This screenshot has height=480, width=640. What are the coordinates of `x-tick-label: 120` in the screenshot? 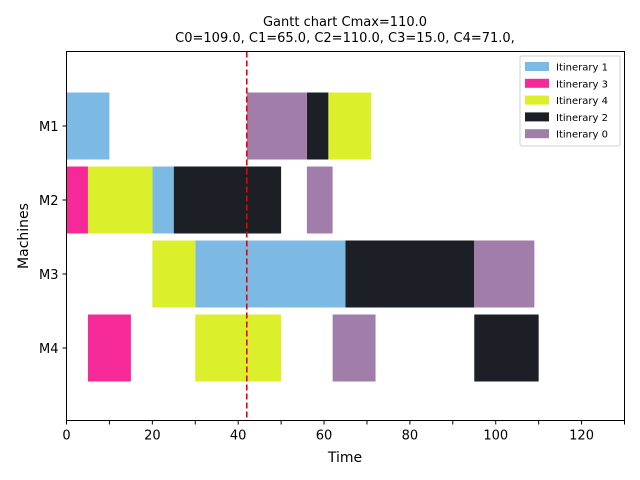 It's located at (581, 436).